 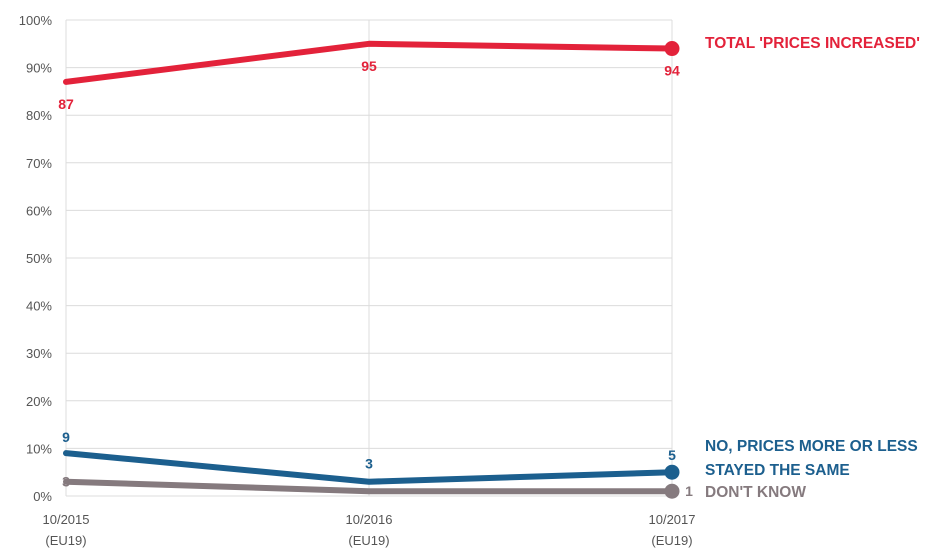 I want to click on y-tick-label: 50%, so click(x=39, y=258).